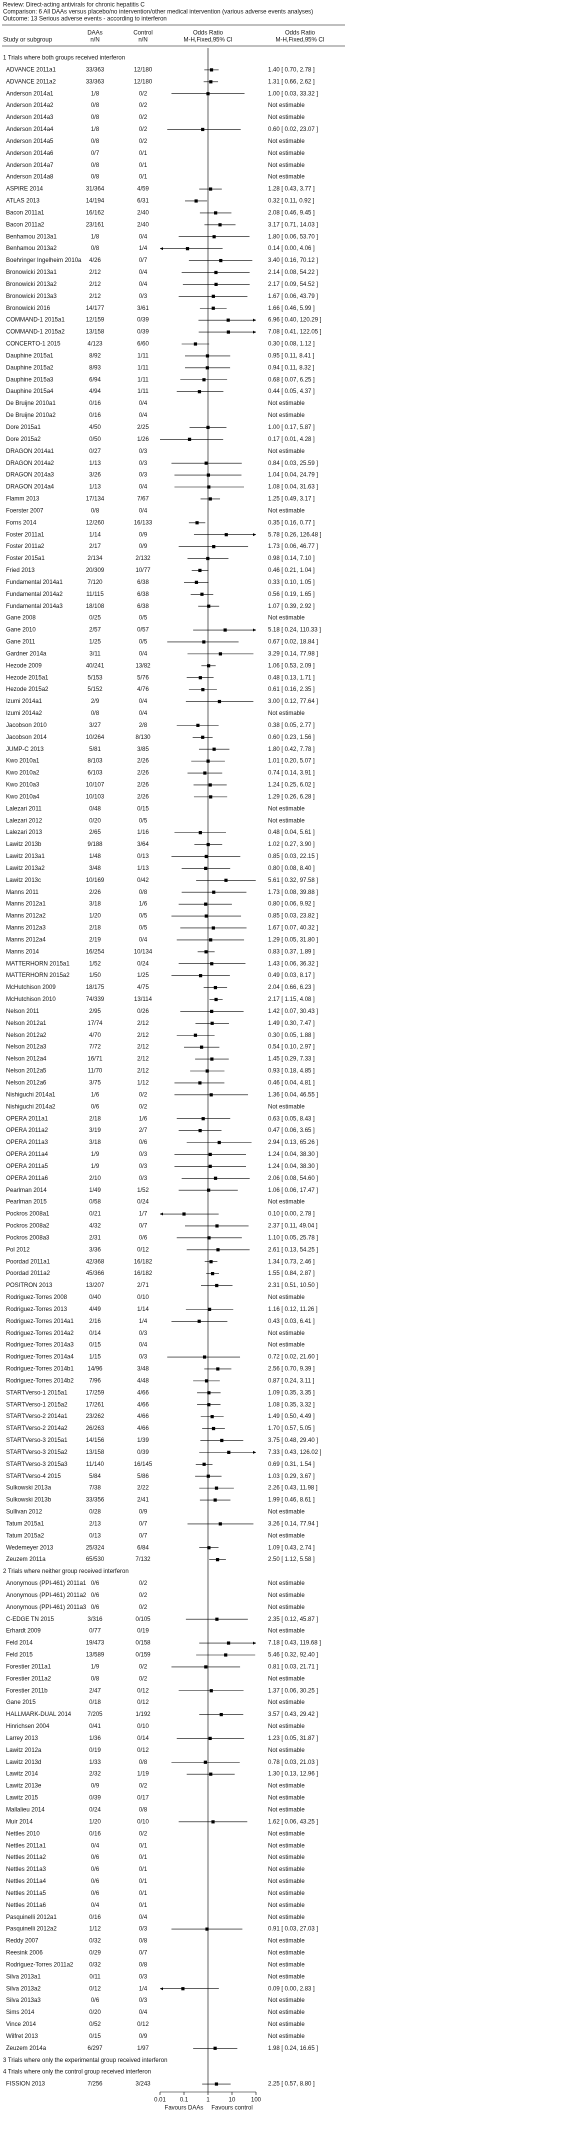 The height and width of the screenshot is (2148, 566). What do you see at coordinates (95, 273) in the screenshot?
I see `daas-events: 2/12` at bounding box center [95, 273].